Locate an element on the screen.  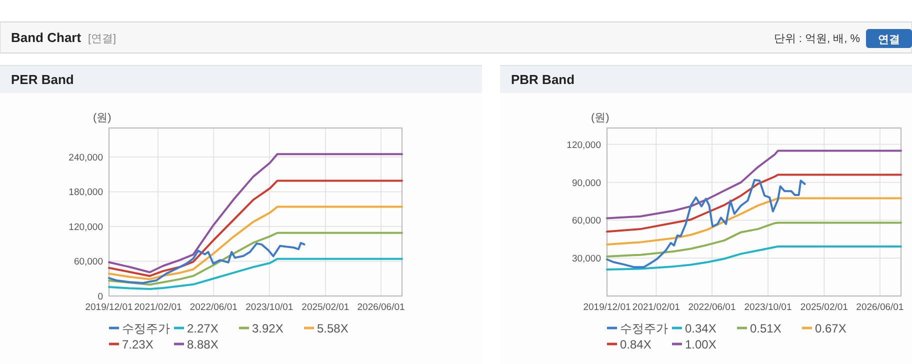
legend-label: 0.34X is located at coordinates (700, 329).